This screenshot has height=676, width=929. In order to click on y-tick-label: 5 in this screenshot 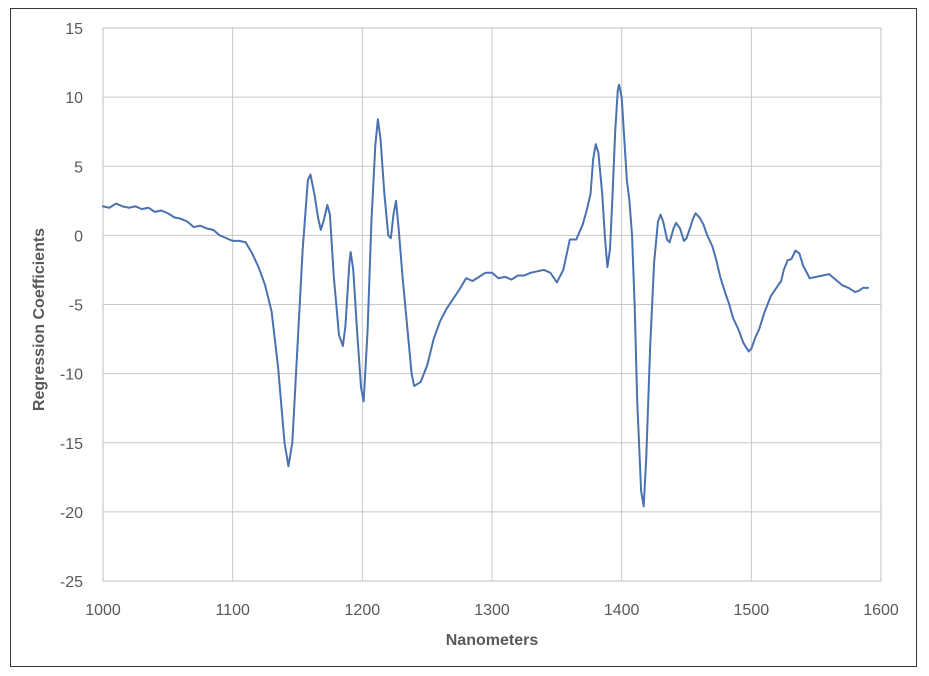, I will do `click(78, 167)`.